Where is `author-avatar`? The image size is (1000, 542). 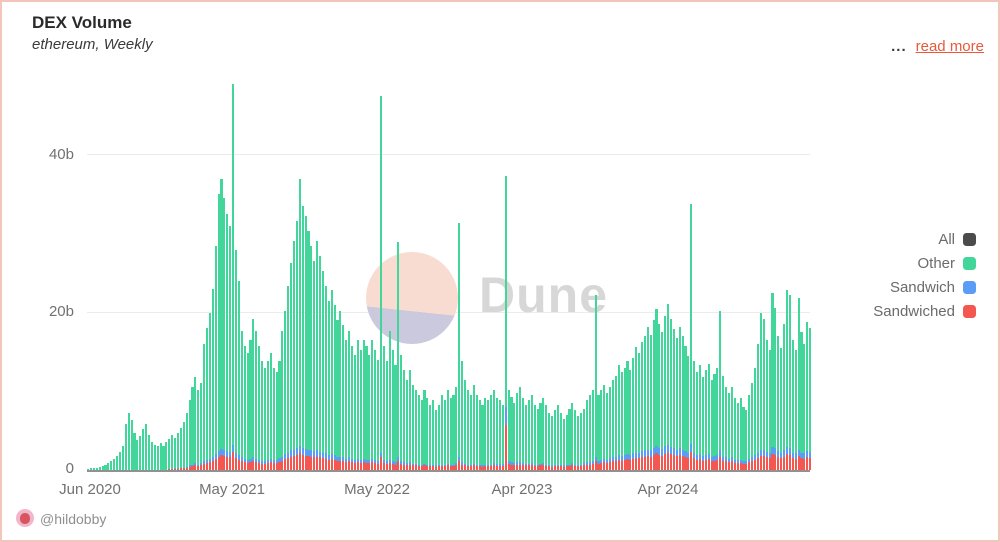
author-avatar is located at coordinates (25, 518).